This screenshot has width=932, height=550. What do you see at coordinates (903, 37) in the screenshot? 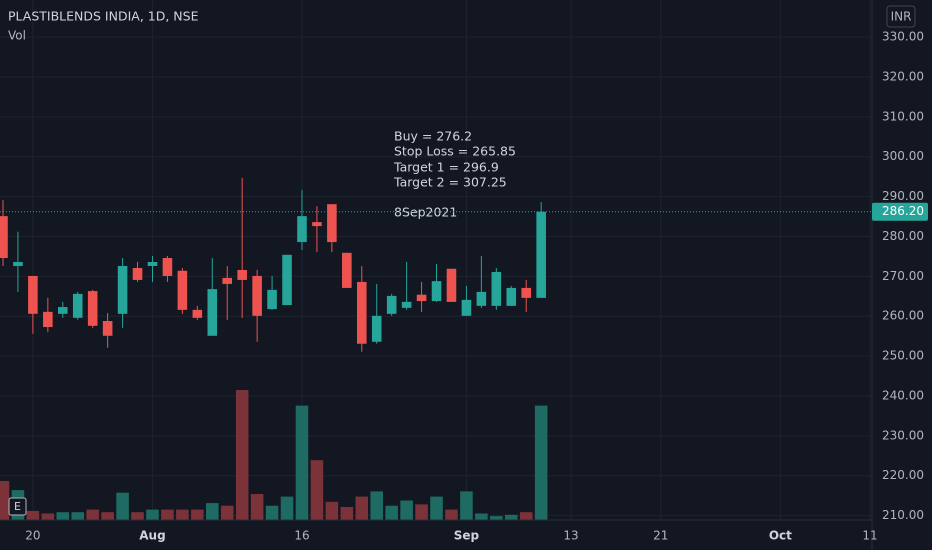
I see `y-tick-label: 330.00` at bounding box center [903, 37].